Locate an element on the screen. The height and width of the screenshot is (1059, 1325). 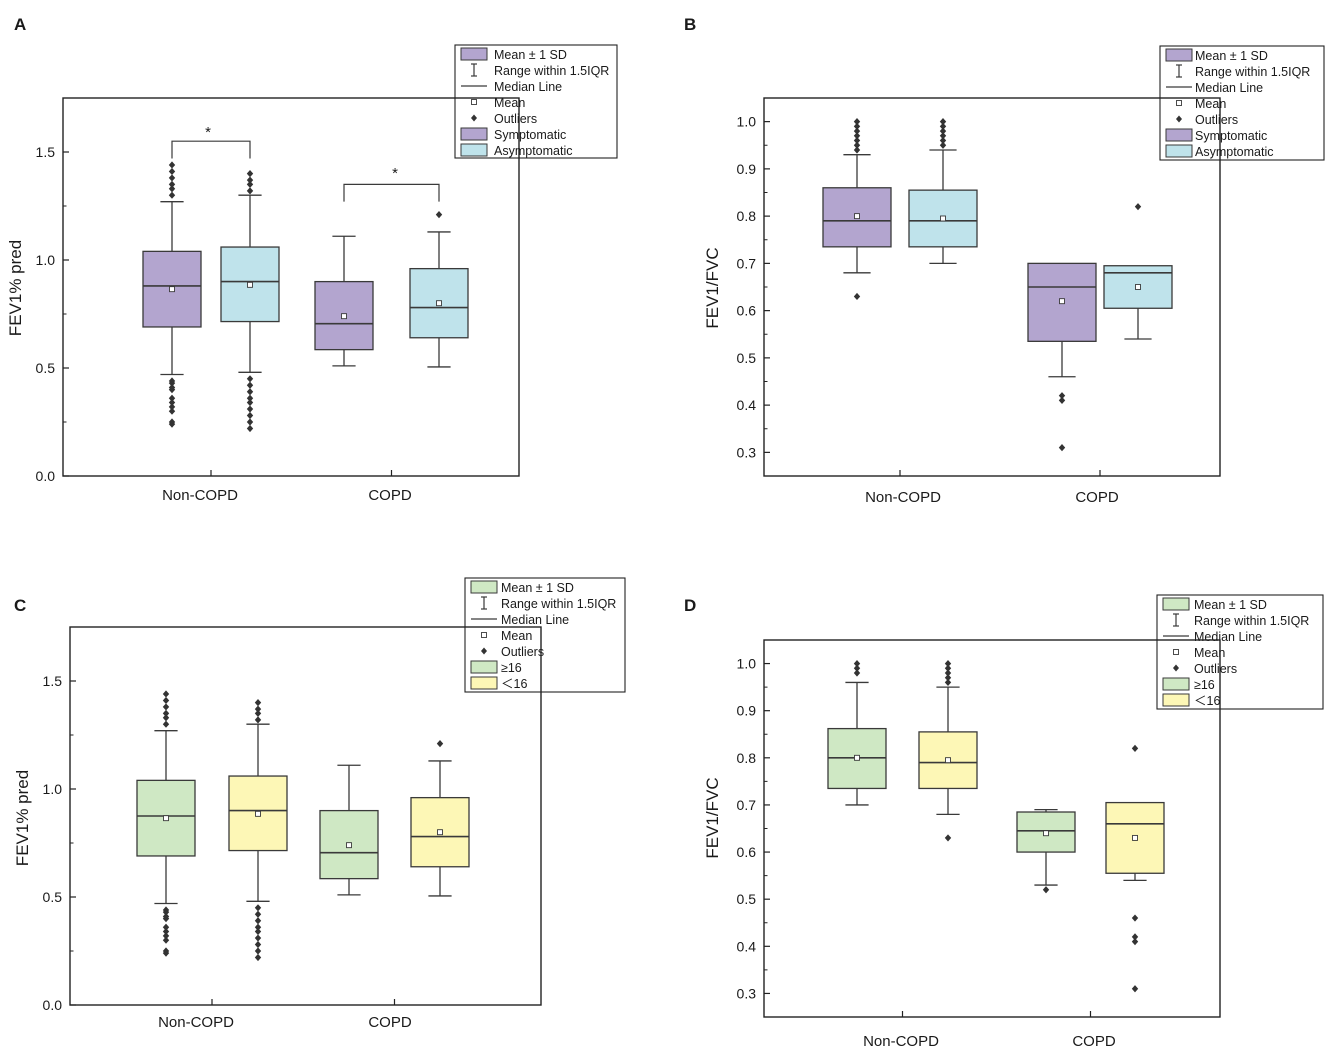
legend-label: Outliers is located at coordinates (1215, 669).